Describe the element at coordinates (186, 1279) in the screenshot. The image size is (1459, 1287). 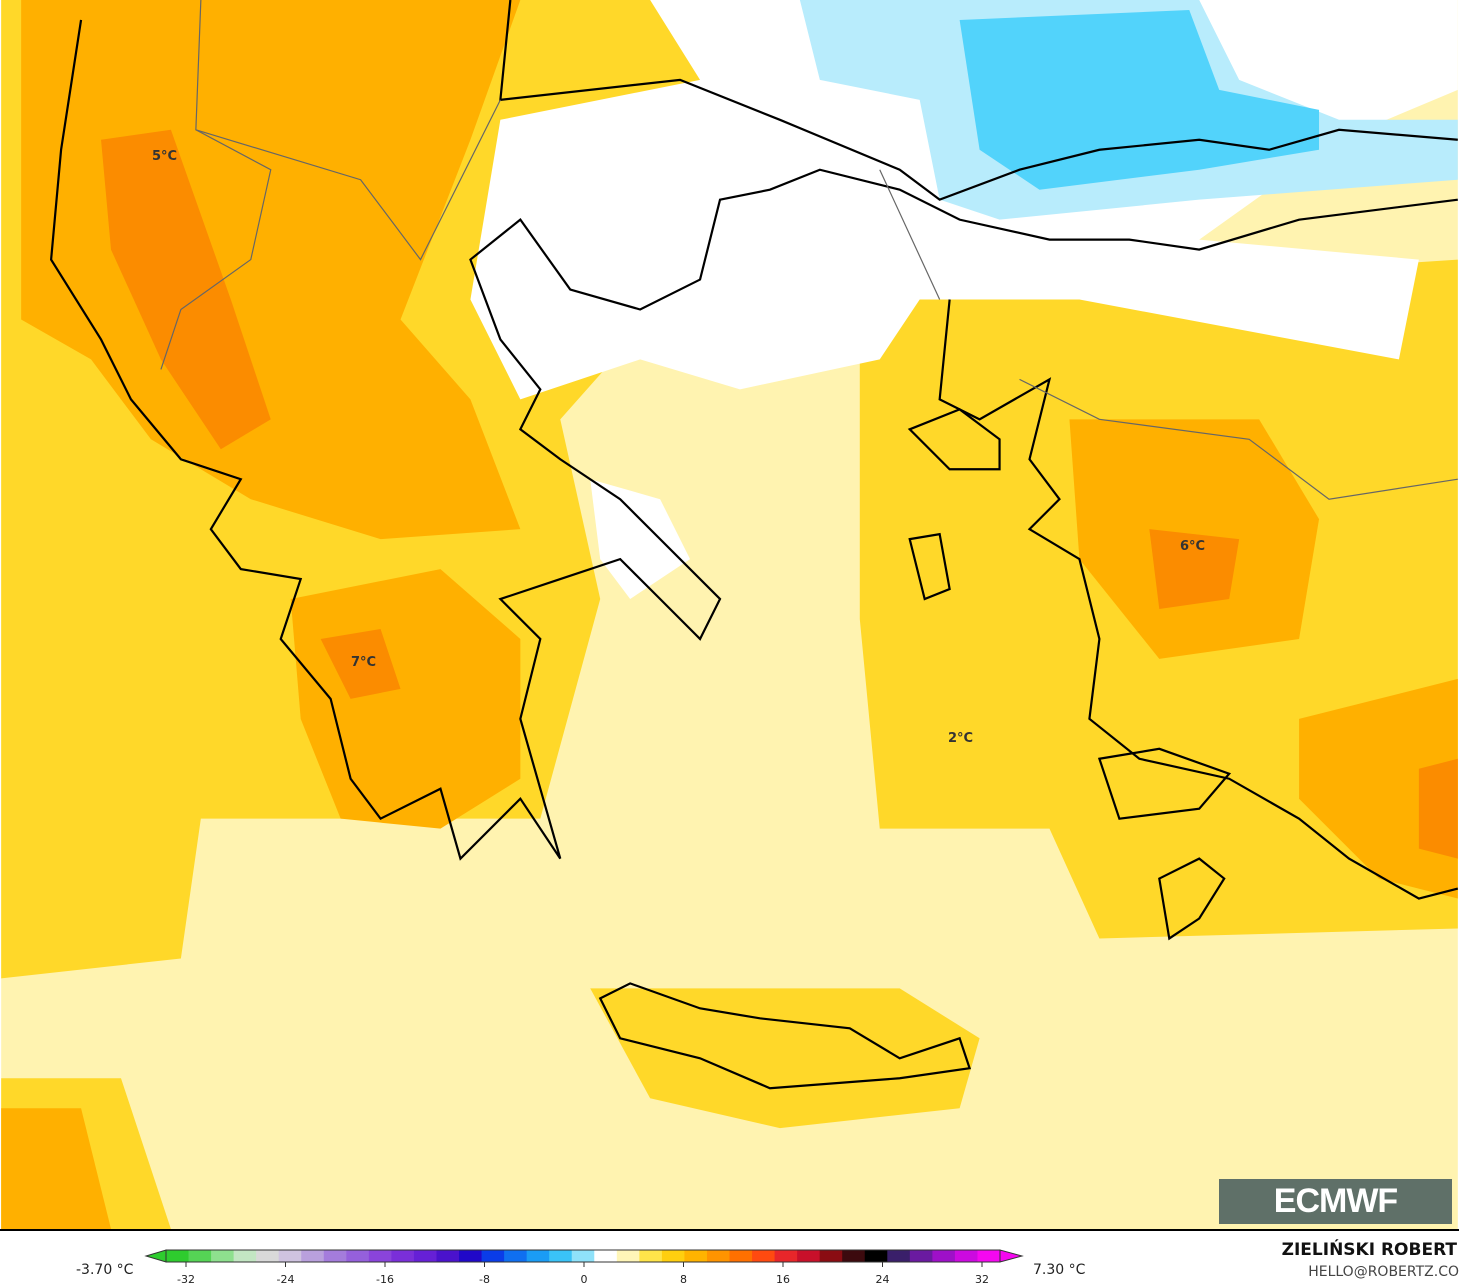
I see `colorbar-tick-label: -32` at that location.